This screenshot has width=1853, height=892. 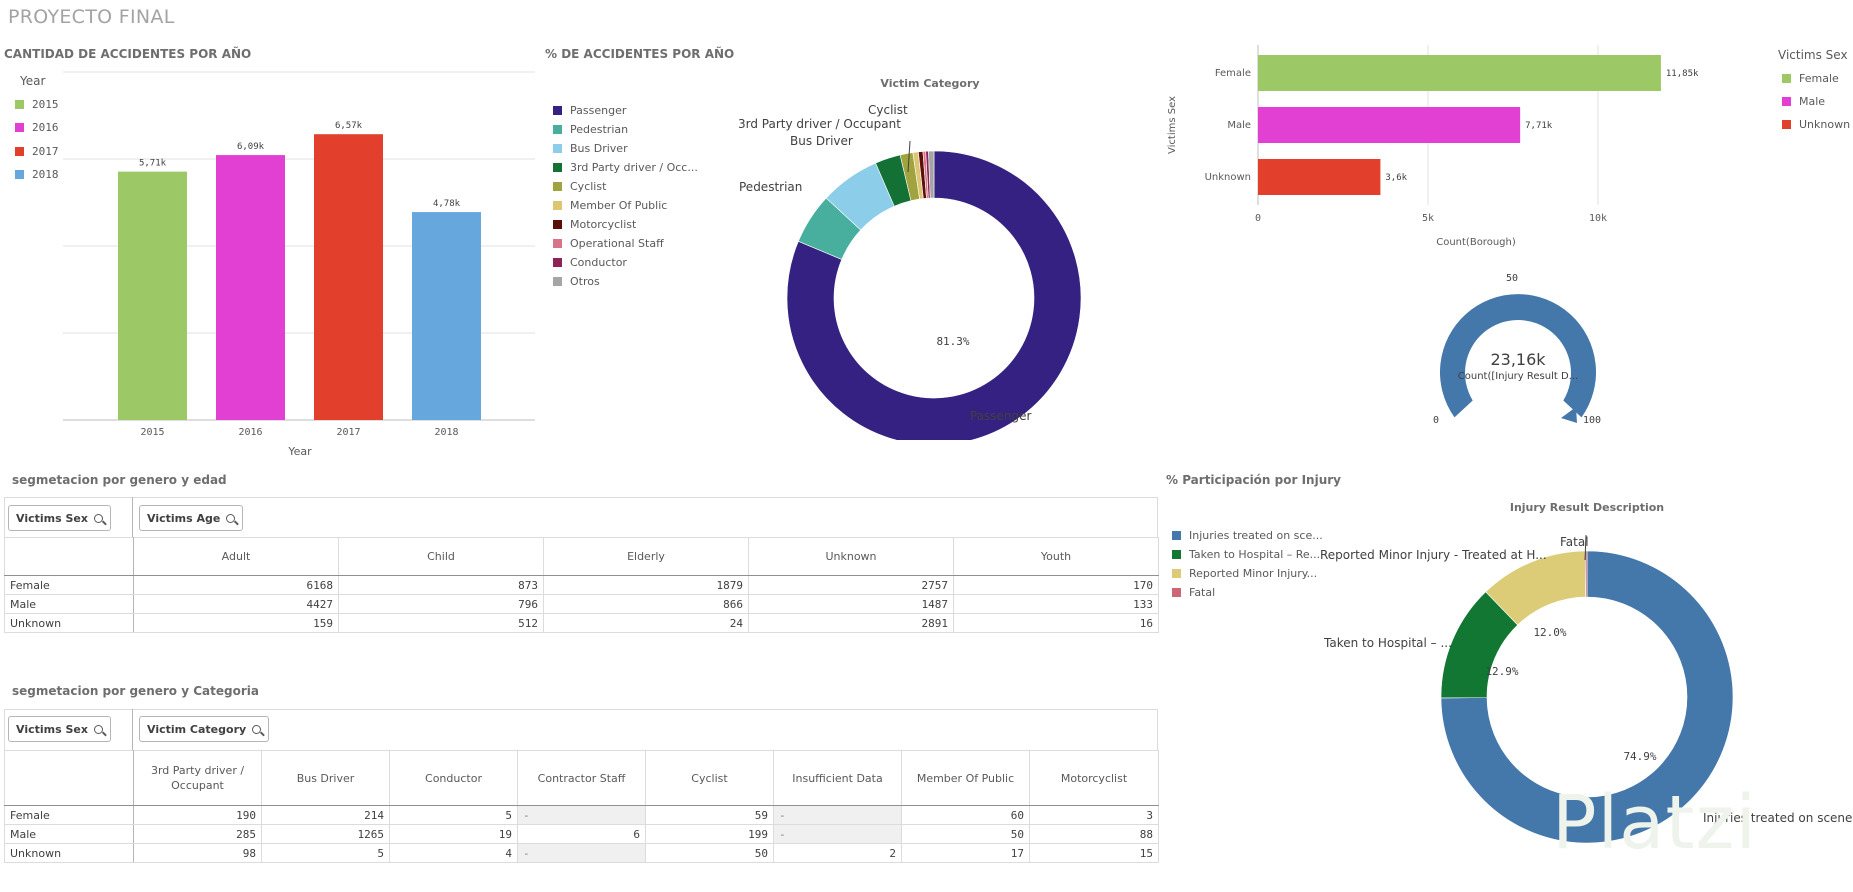 What do you see at coordinates (1202, 592) in the screenshot?
I see `legend-label: Fatal` at bounding box center [1202, 592].